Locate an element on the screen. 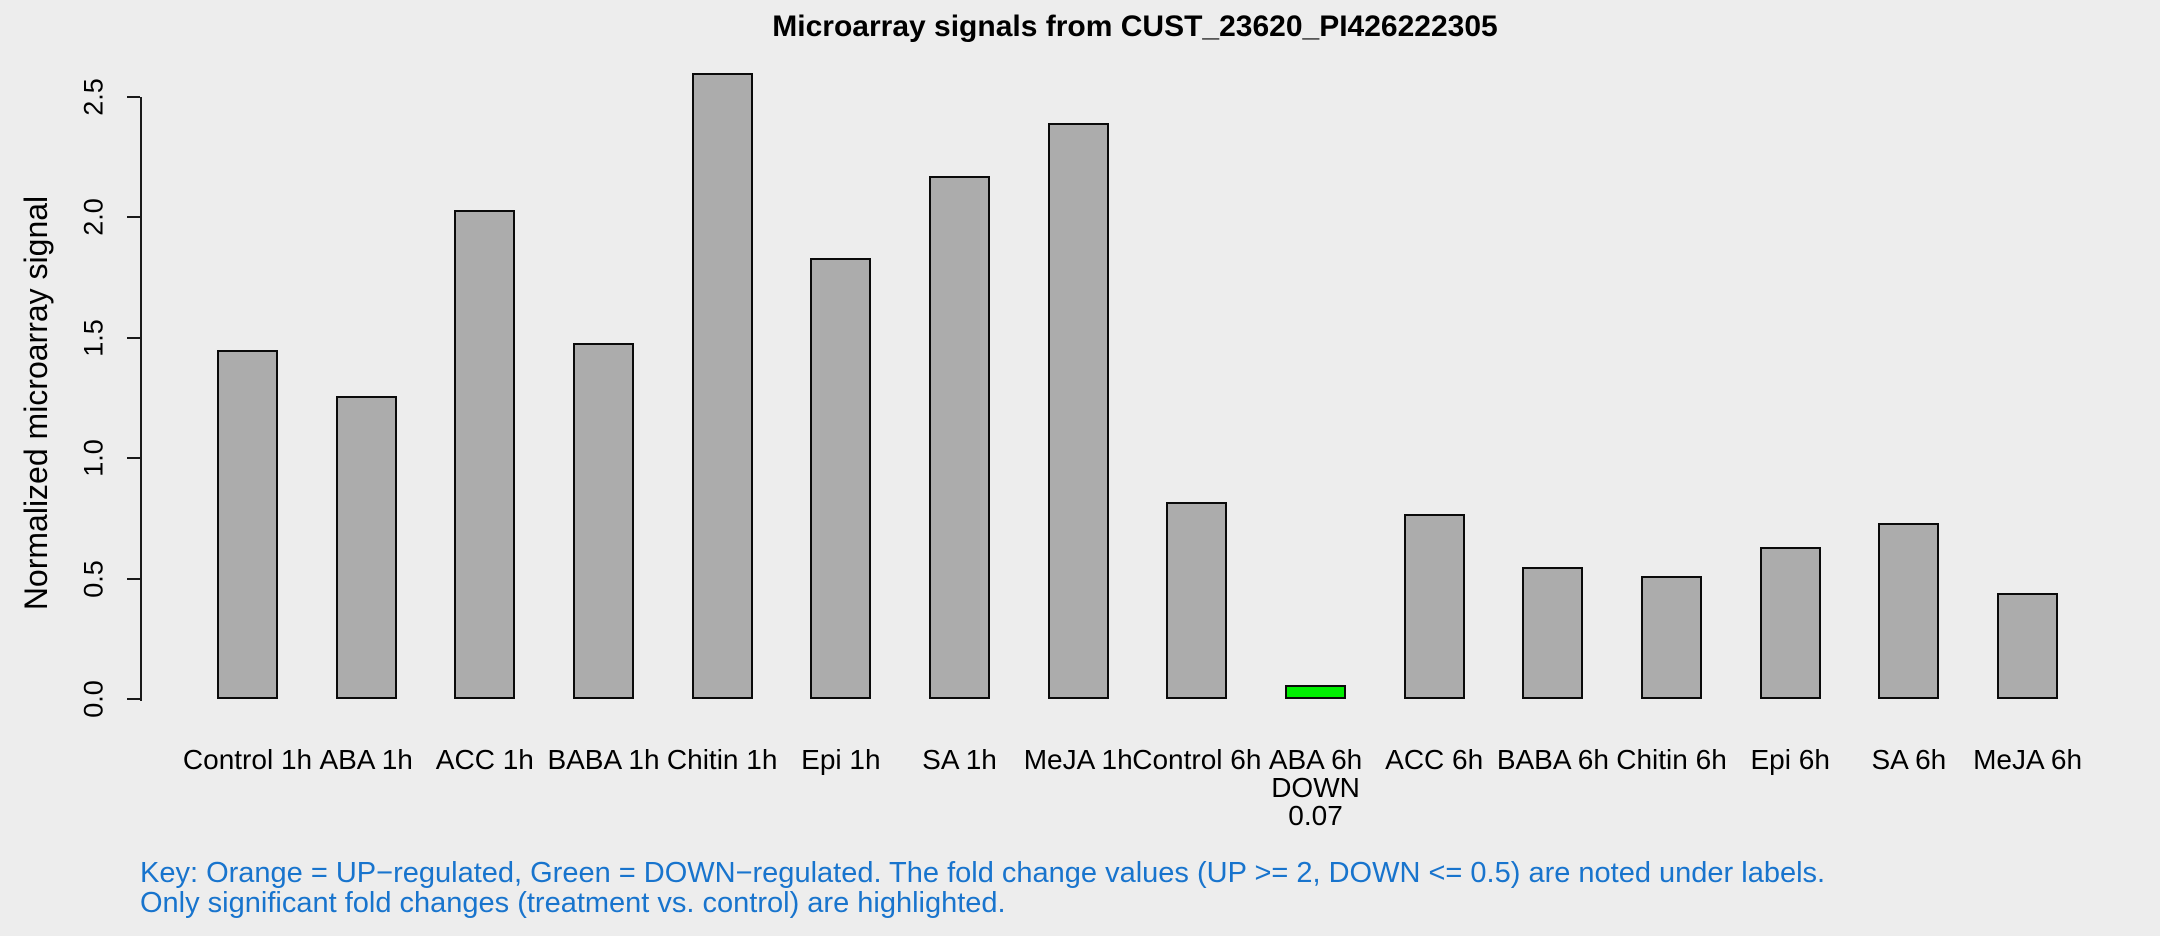  bar-sa-1h is located at coordinates (960, 438).